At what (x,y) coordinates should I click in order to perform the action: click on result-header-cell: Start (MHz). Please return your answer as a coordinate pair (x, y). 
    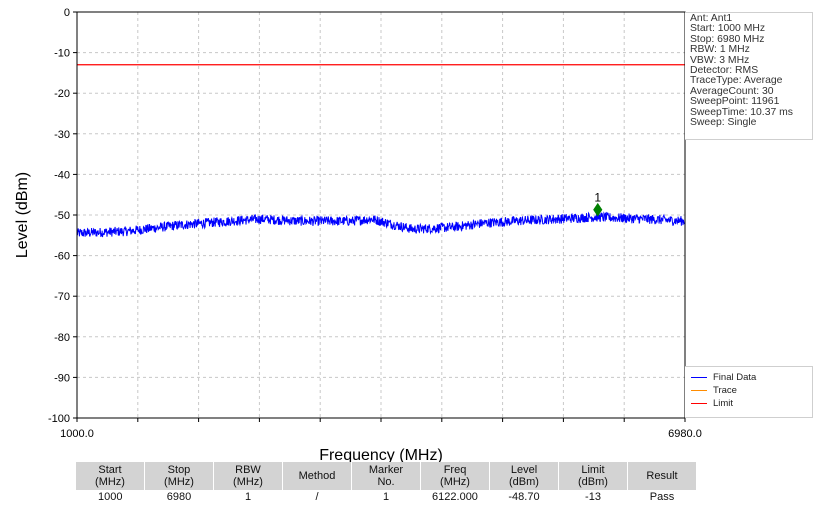
    Looking at the image, I should click on (110, 476).